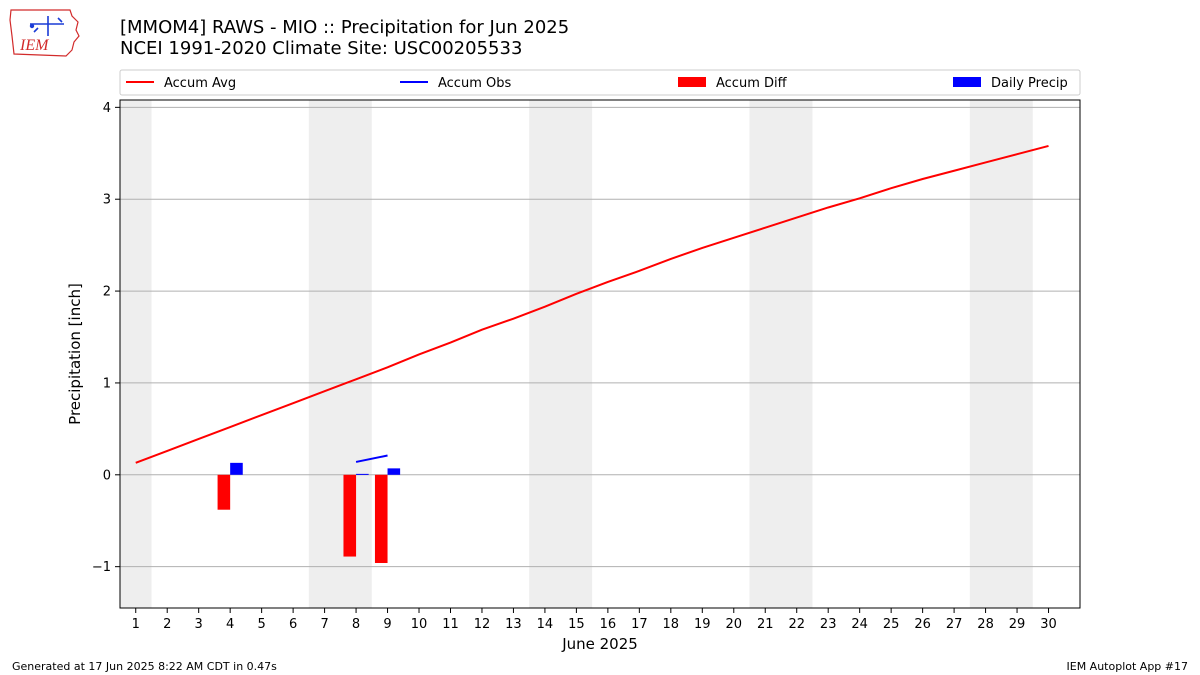  What do you see at coordinates (545, 624) in the screenshot?
I see `x-tick-label: 14` at bounding box center [545, 624].